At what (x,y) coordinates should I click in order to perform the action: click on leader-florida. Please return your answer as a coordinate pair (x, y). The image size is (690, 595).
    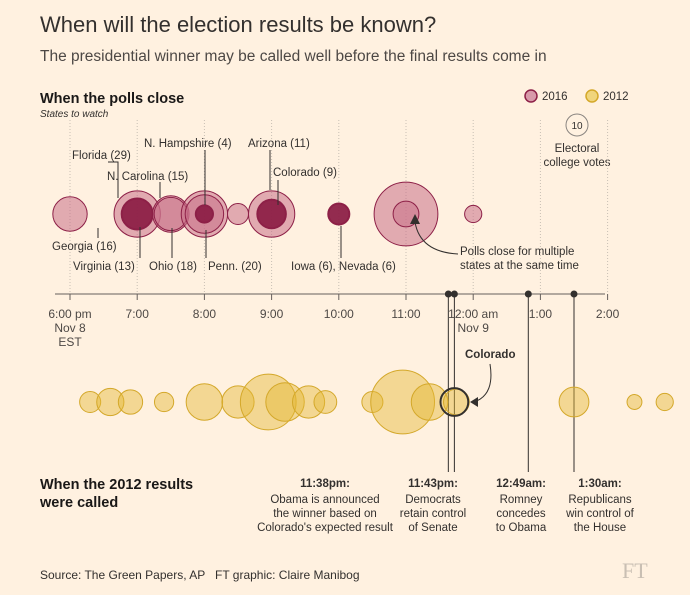
    Looking at the image, I should click on (113, 179).